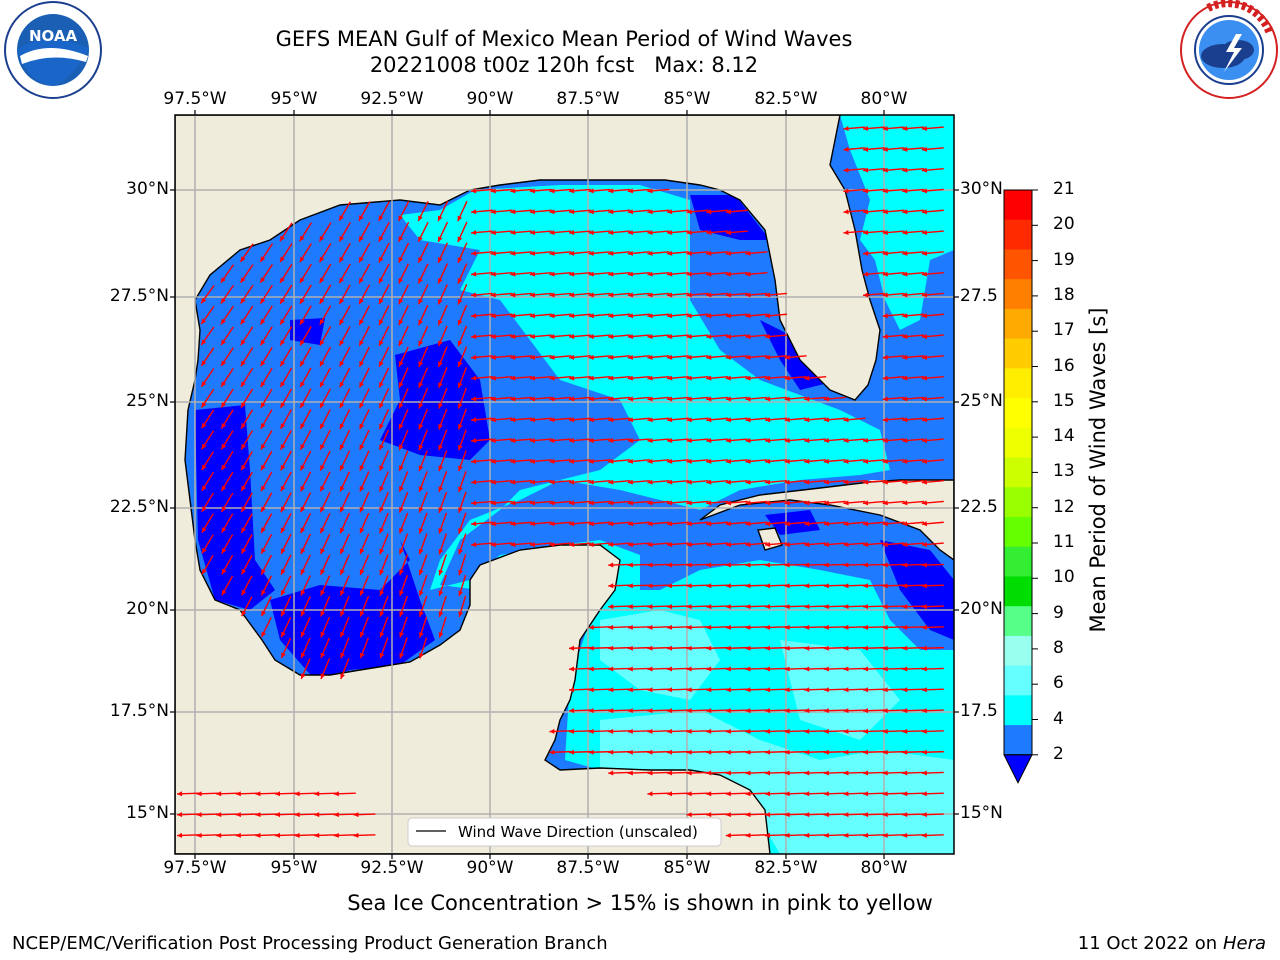 This screenshot has width=1280, height=960. What do you see at coordinates (1064, 294) in the screenshot?
I see `colorbar-tick-label-3: 18` at bounding box center [1064, 294].